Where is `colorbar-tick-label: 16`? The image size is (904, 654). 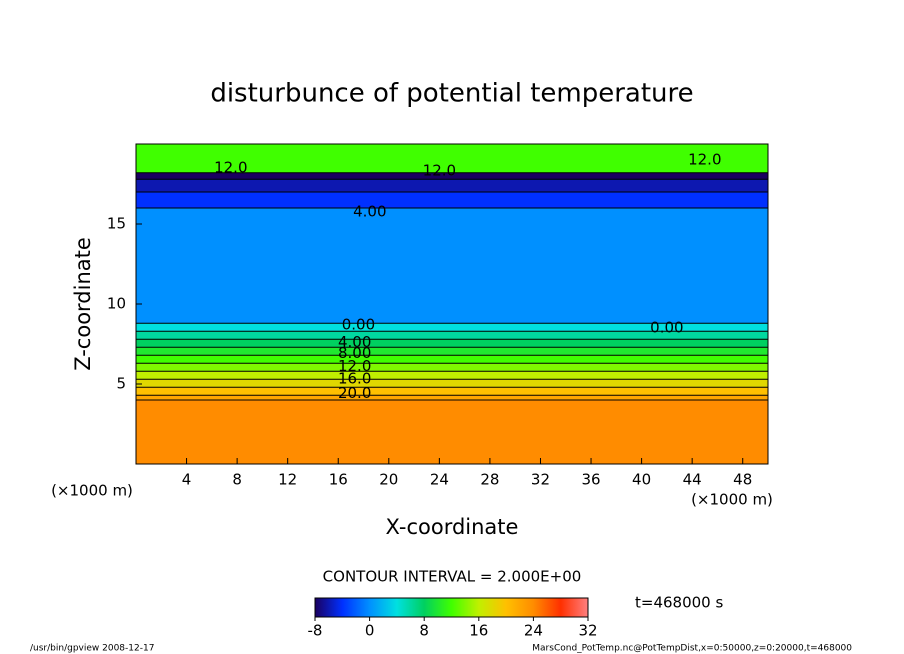 colorbar-tick-label: 16 is located at coordinates (478, 631).